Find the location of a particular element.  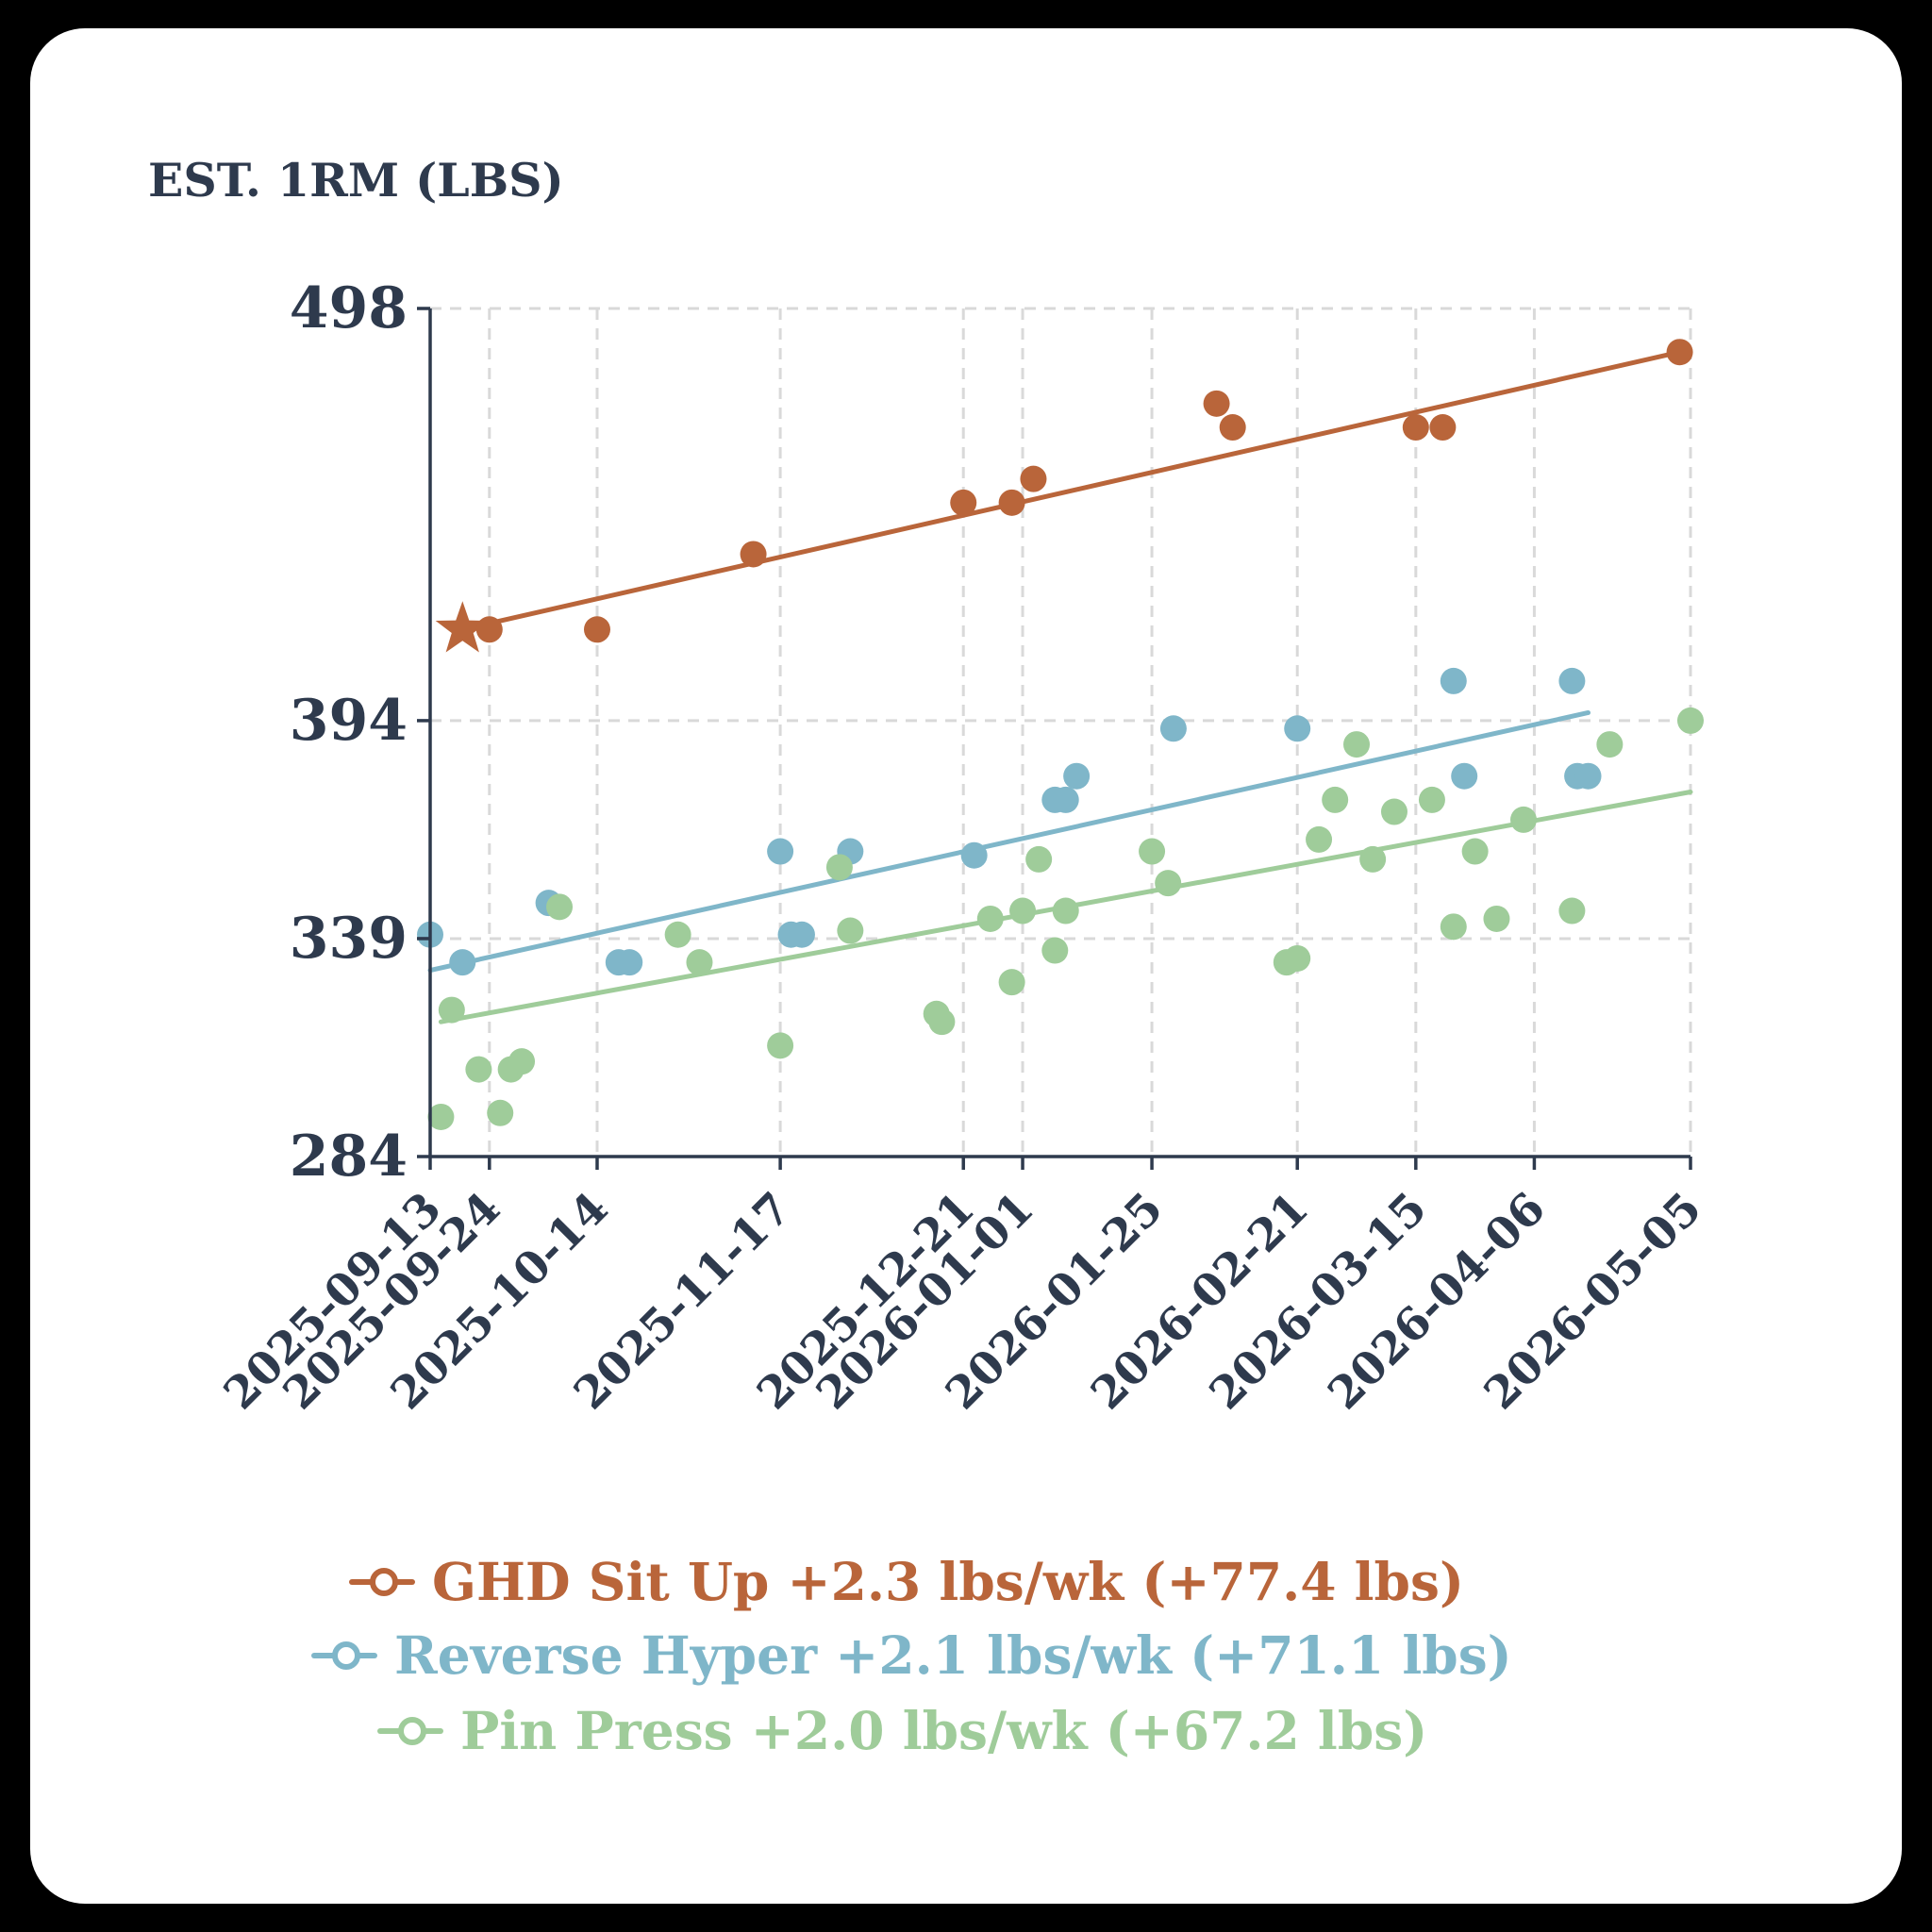

star-marker is located at coordinates (462, 627).